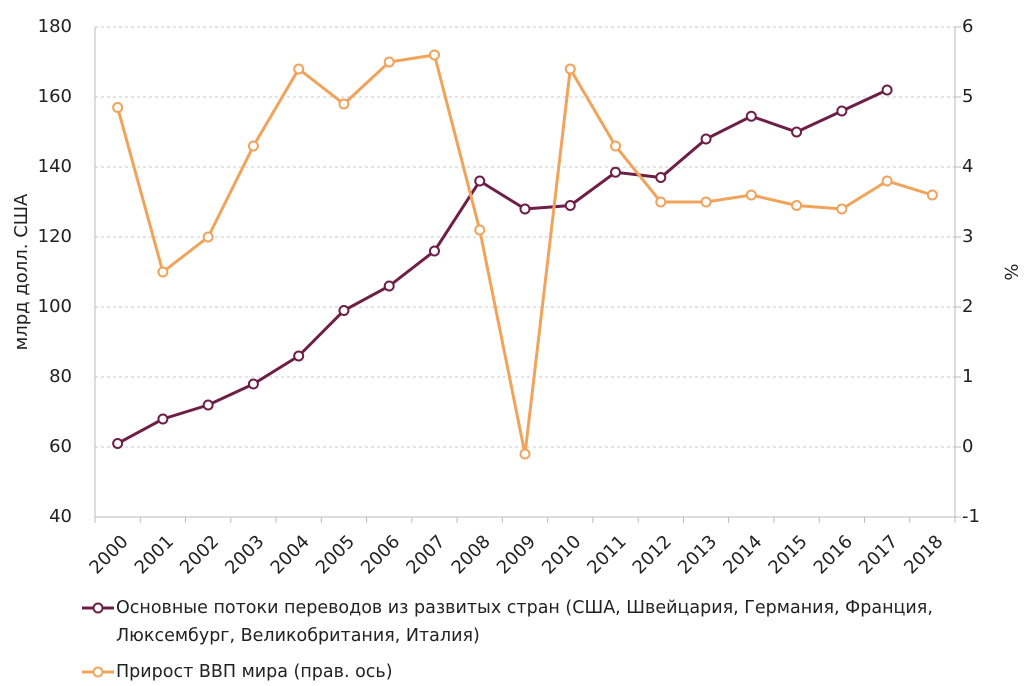 The width and height of the screenshot is (1026, 686). What do you see at coordinates (967, 376) in the screenshot?
I see `y2-tick-label: 1` at bounding box center [967, 376].